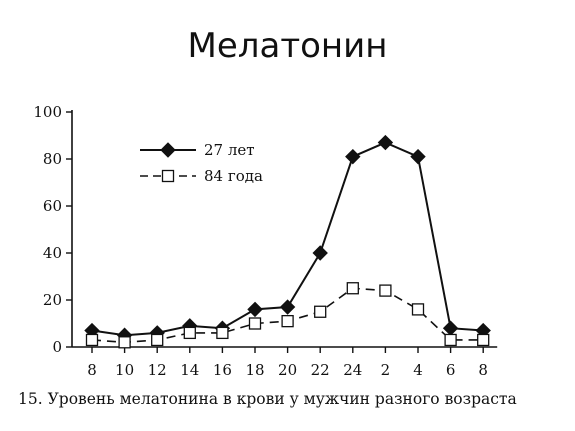 The width and height of the screenshot is (575, 431). What do you see at coordinates (52, 206) in the screenshot?
I see `y-tick-label-3: 60` at bounding box center [52, 206].